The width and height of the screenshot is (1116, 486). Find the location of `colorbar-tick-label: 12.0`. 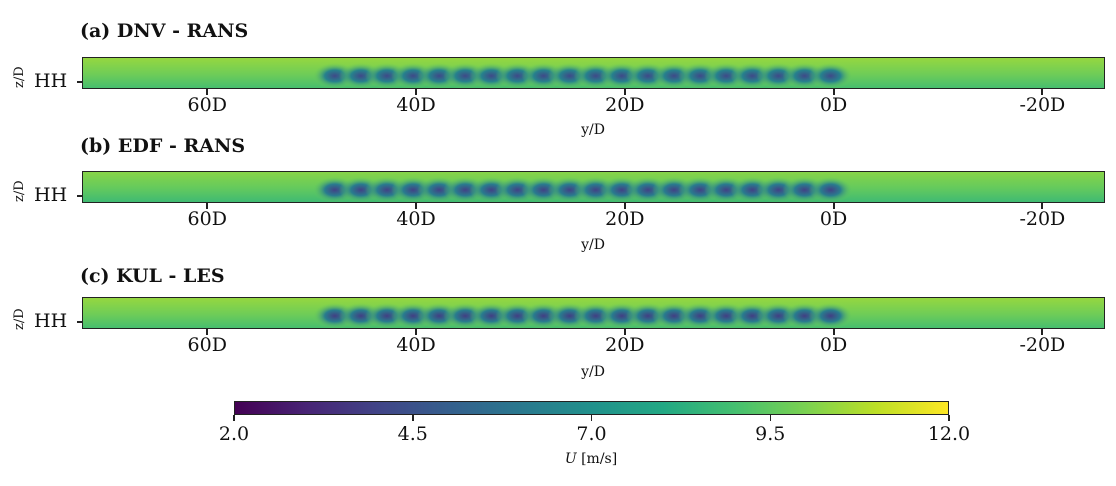

colorbar-tick-label: 12.0 is located at coordinates (949, 434).